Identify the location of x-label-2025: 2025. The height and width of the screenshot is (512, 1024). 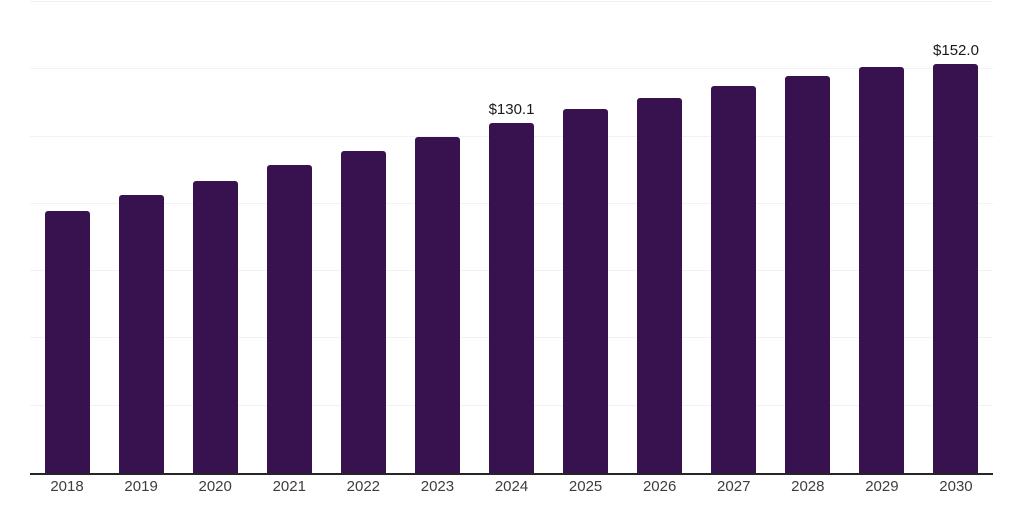
(585, 486).